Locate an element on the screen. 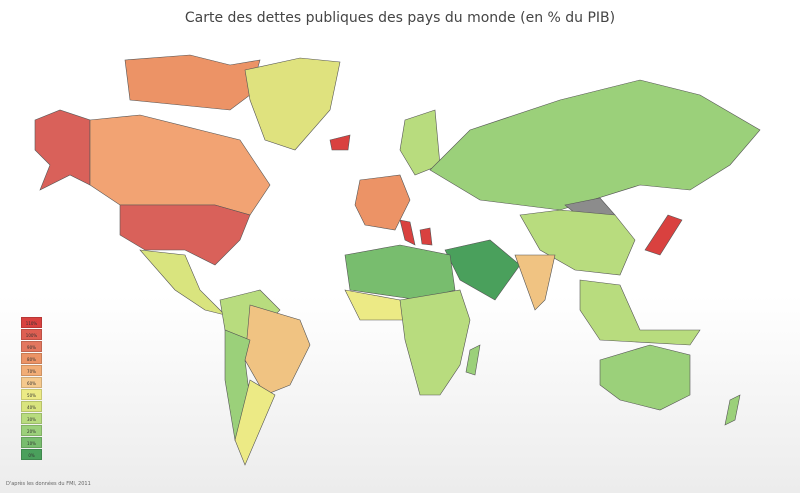 The image size is (800, 493). legend-item: 50% is located at coordinates (31, 394).